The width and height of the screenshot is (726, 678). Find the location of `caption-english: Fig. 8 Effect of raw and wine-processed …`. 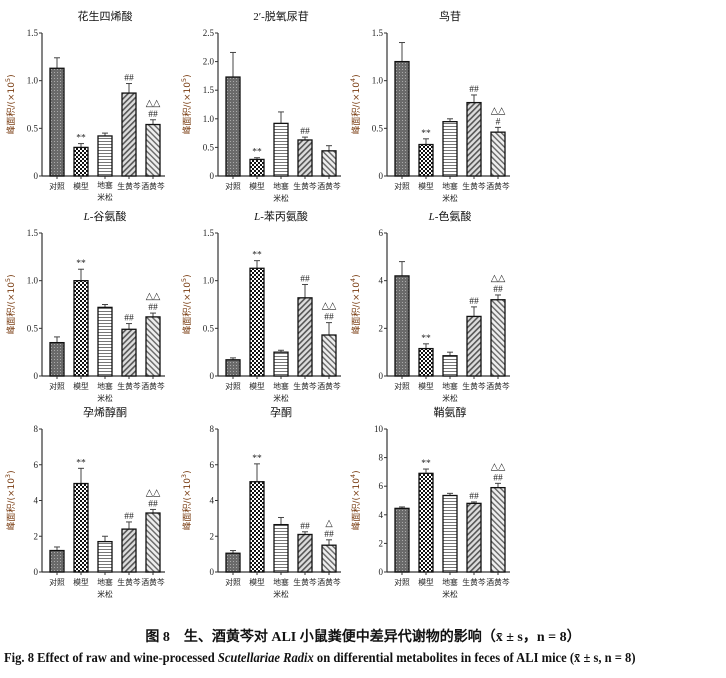

caption-english: Fig. 8 Effect of raw and wine-processed … is located at coordinates (341, 658).